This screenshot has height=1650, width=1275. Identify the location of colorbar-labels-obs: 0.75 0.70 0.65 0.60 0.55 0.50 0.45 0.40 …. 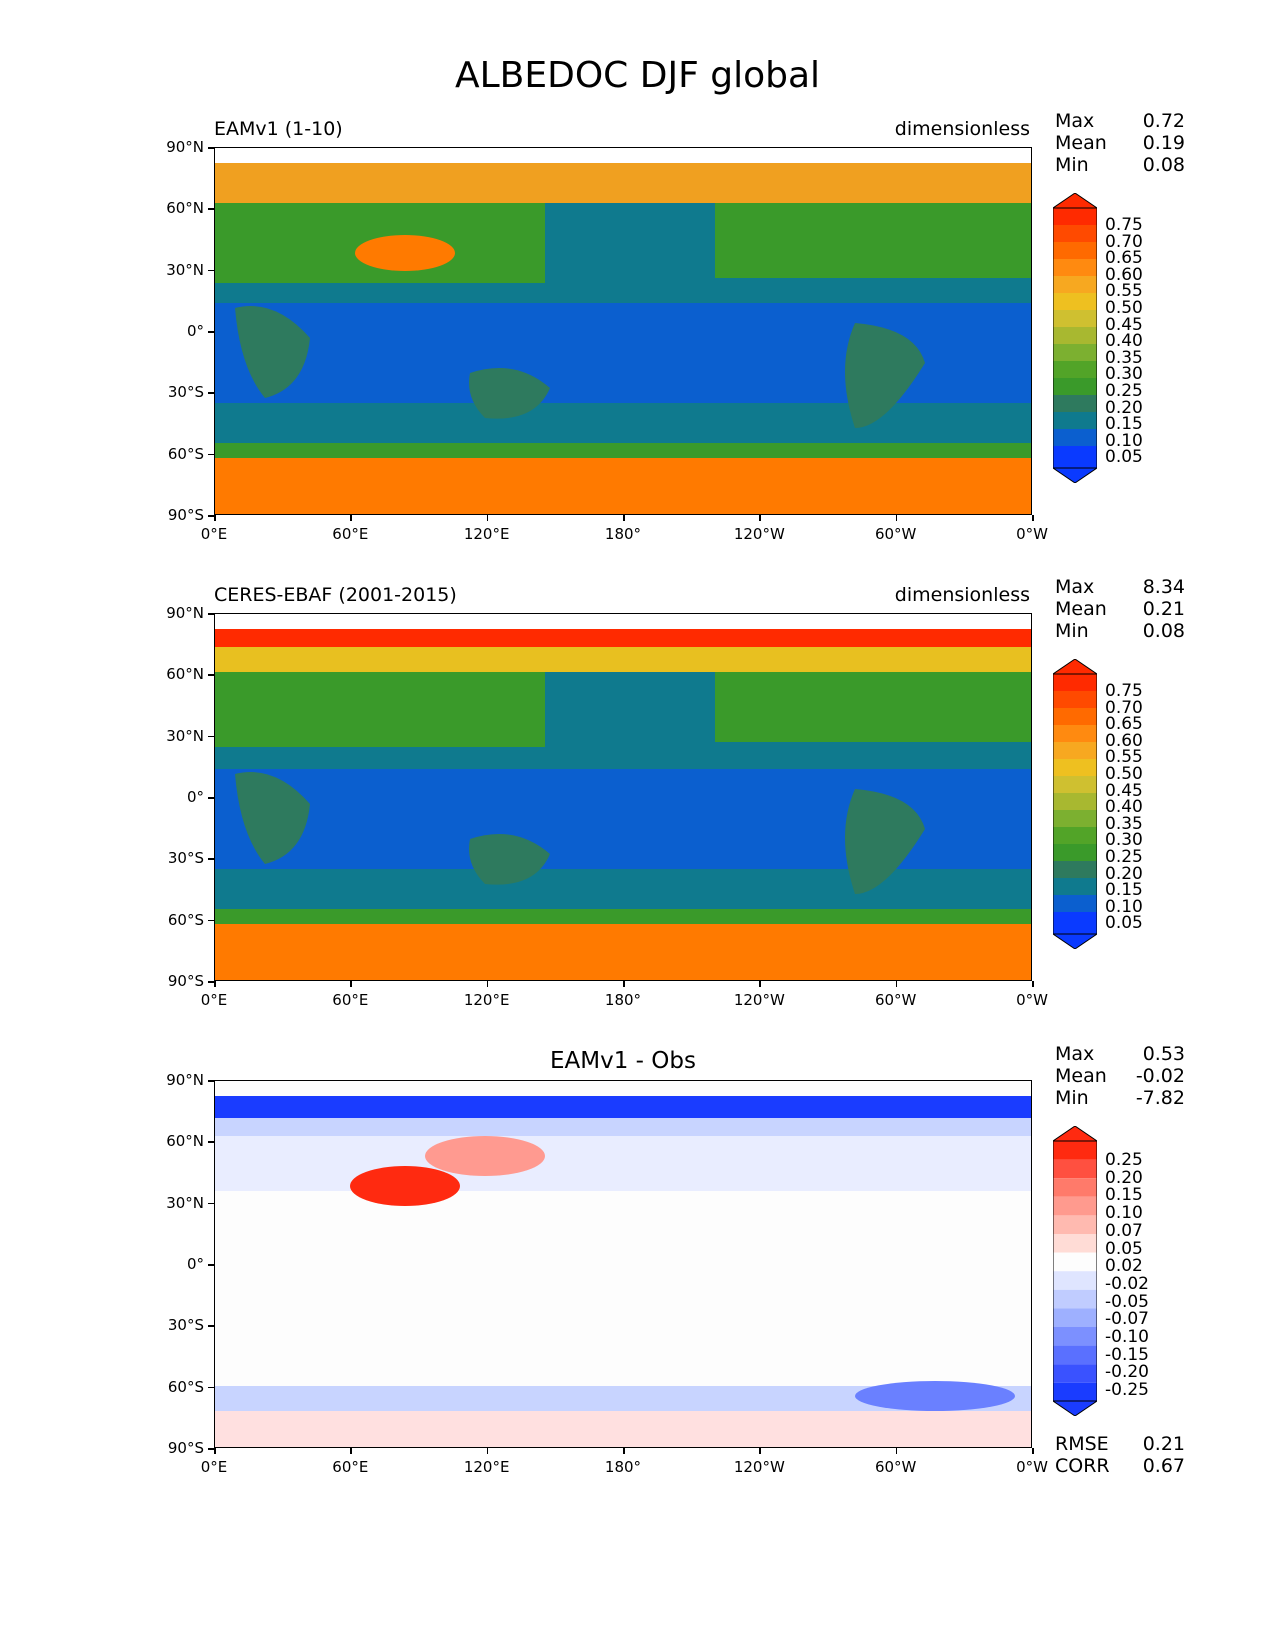
(1124, 807).